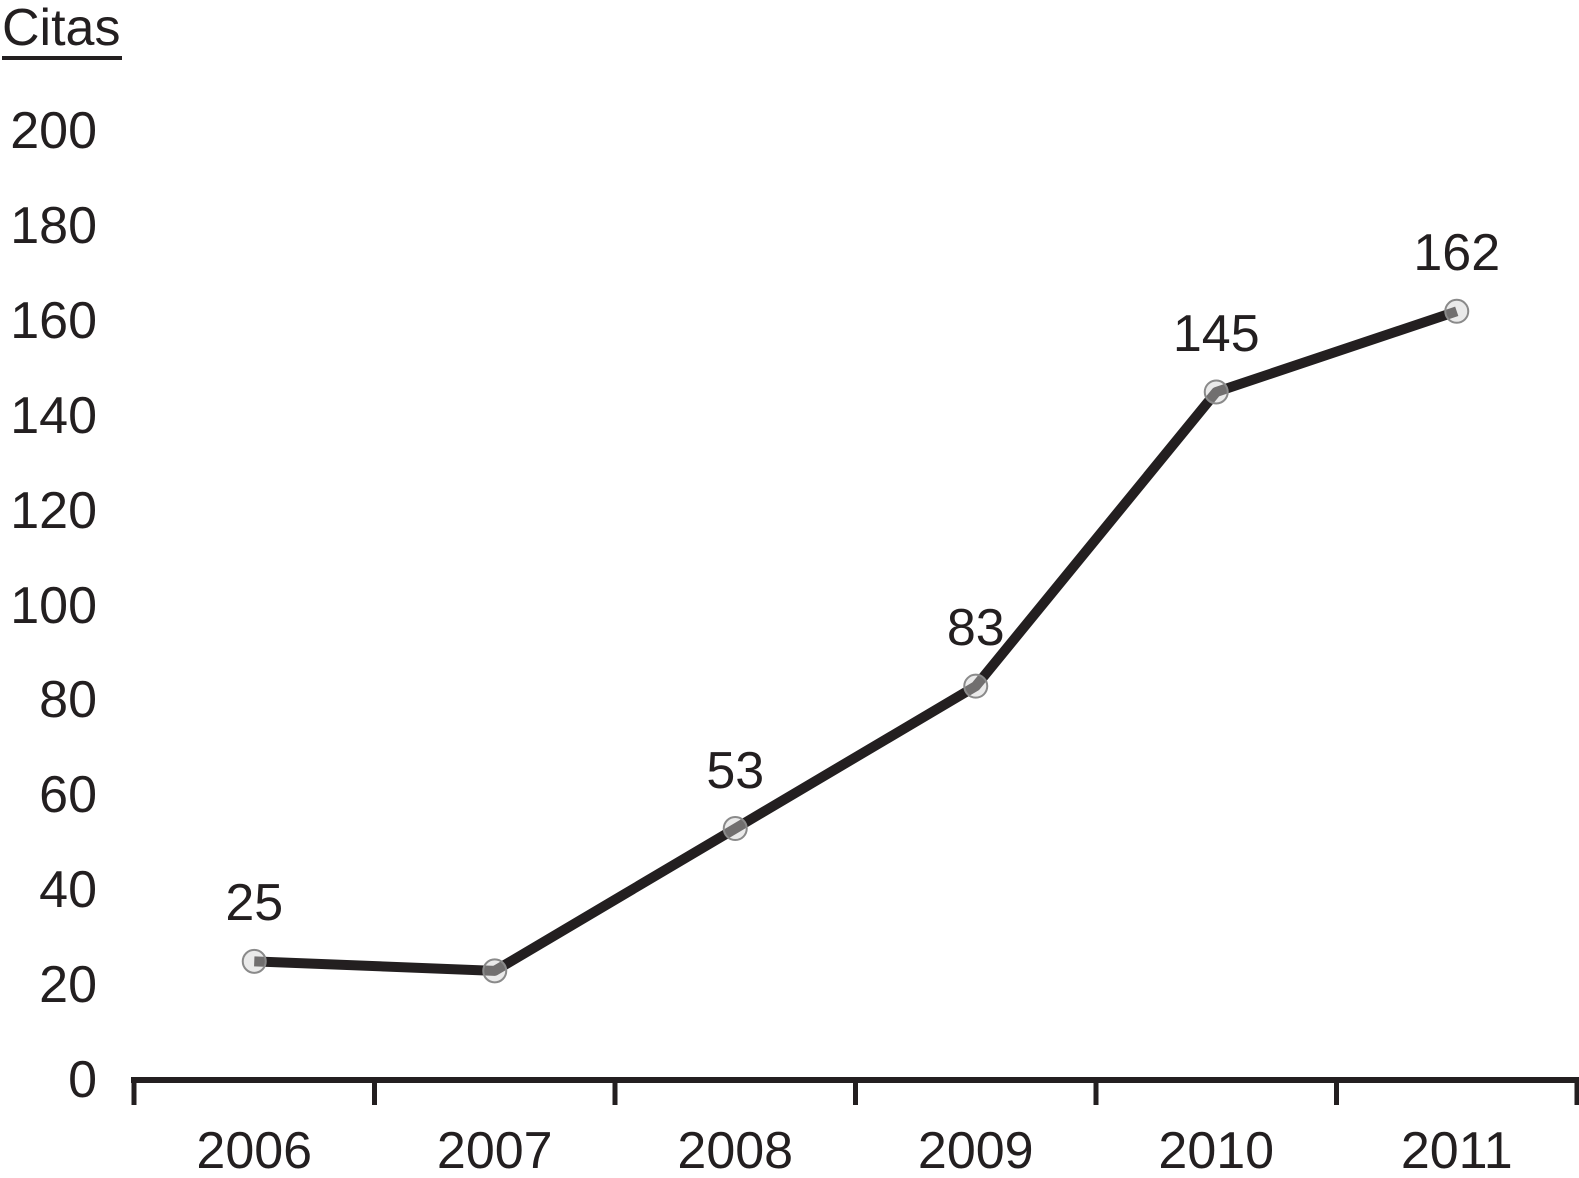 This screenshot has height=1178, width=1579. What do you see at coordinates (53, 225) in the screenshot?
I see `y-tick-label: 180` at bounding box center [53, 225].